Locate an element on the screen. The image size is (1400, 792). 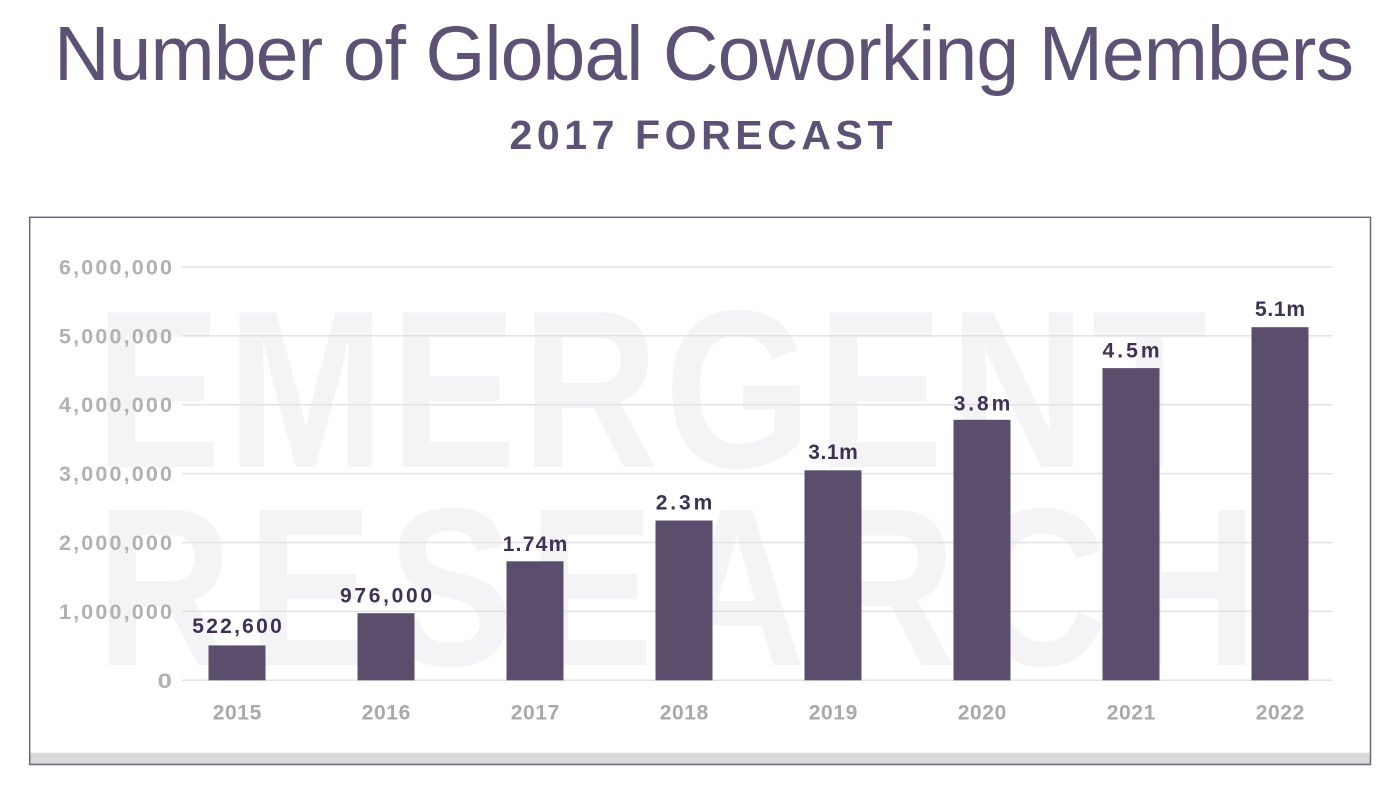
svg-text: 976,000 is located at coordinates (386, 595).